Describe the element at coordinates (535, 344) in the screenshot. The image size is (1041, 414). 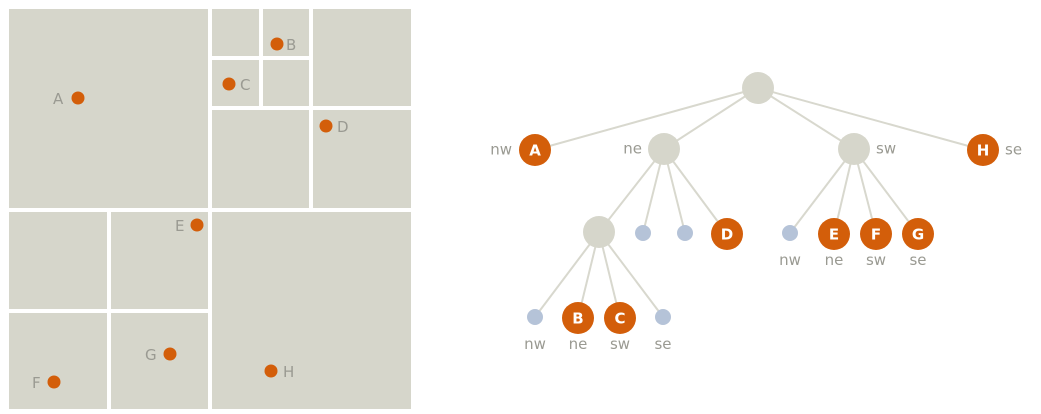
I see `caption-nenw-nw: nw` at that location.